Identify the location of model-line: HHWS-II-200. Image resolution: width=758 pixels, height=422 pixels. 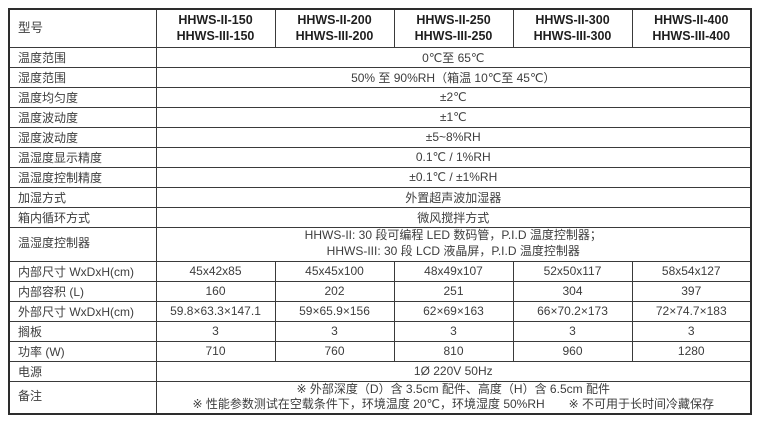
(334, 20).